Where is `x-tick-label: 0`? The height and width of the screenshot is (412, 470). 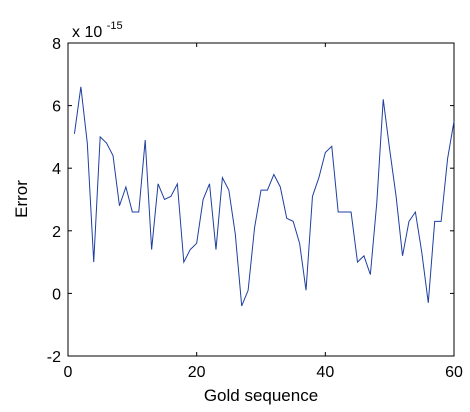 x-tick-label: 0 is located at coordinates (68, 372).